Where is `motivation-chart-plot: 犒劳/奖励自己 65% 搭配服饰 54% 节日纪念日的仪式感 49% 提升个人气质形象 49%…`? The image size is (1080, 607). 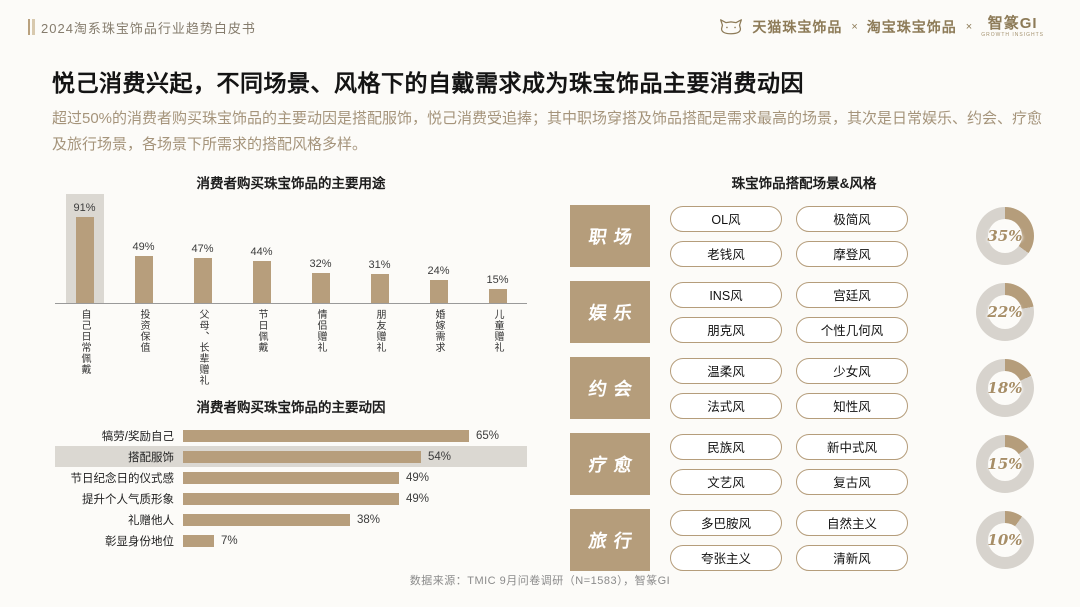
motivation-chart-plot: 犒劳/奖励自己 65% 搭配服饰 54% 节日纪念日的仪式感 49% 提升个人气质形象 49%… is located at coordinates (291, 488).